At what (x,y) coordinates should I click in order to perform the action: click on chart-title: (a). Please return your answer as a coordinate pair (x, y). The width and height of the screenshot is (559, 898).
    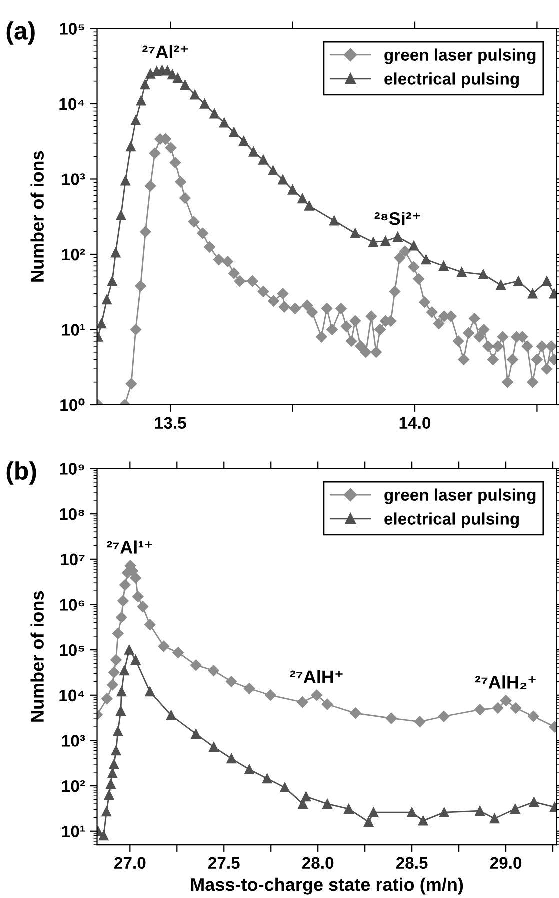
    Looking at the image, I should click on (20, 33).